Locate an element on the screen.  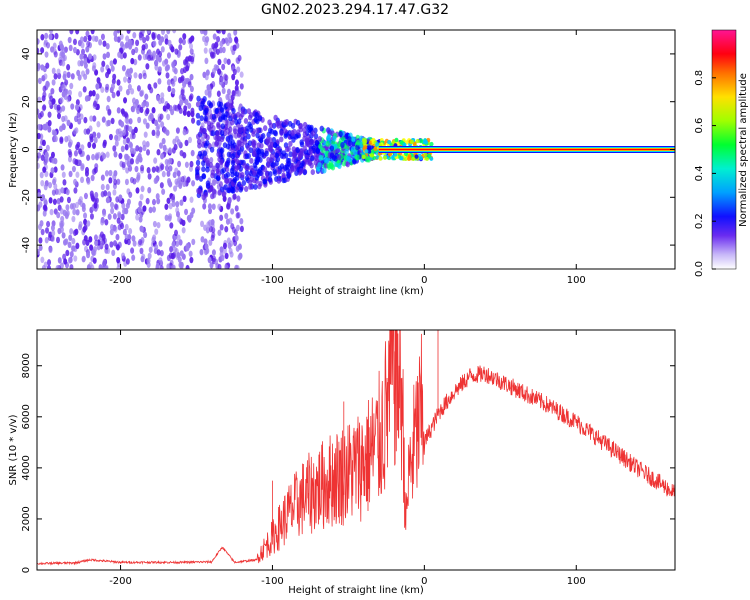
colorbar-tick-label: 0.4 is located at coordinates (699, 173).